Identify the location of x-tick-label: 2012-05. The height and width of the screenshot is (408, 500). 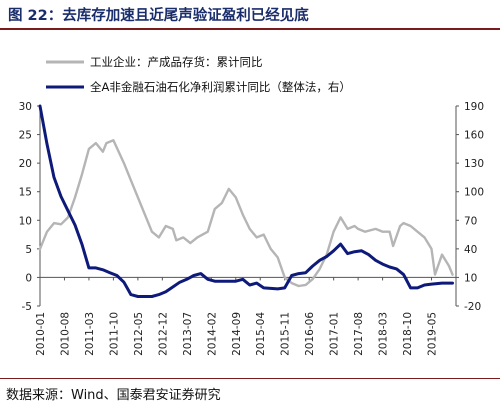
(139, 334).